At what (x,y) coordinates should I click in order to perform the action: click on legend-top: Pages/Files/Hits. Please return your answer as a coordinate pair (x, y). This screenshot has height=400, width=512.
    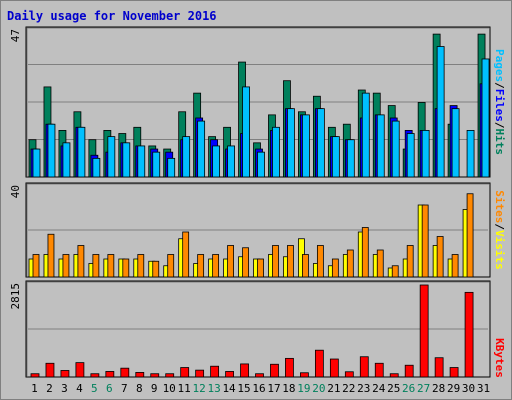
    Looking at the image, I should click on (499, 102).